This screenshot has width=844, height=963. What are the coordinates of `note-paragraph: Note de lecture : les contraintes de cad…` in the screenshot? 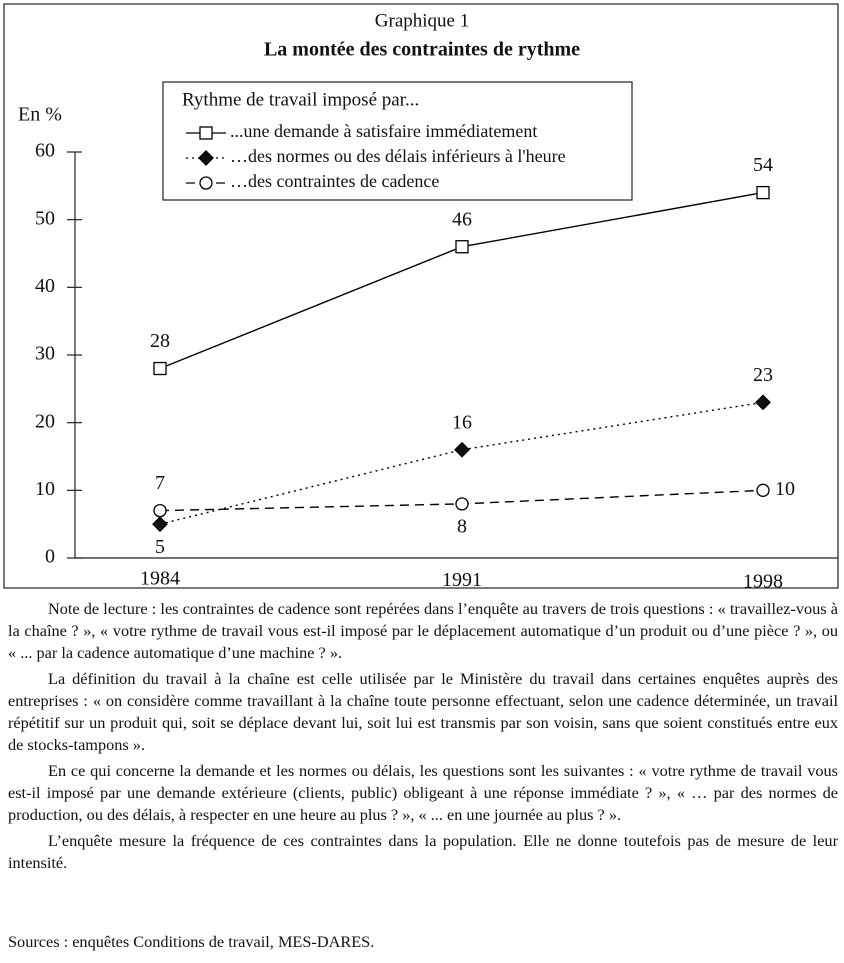 It's located at (423, 630).